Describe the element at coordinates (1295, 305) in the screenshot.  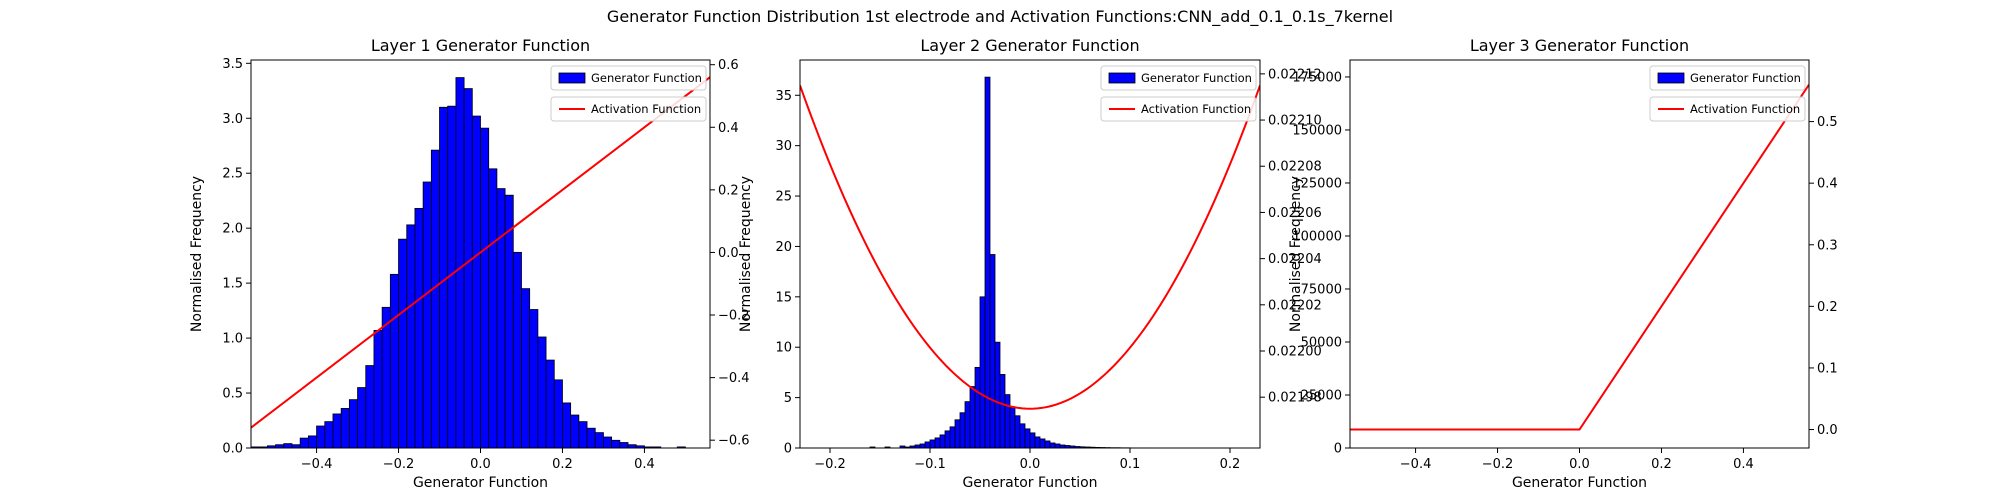
I see `y2-tick-label: 0.02202` at that location.